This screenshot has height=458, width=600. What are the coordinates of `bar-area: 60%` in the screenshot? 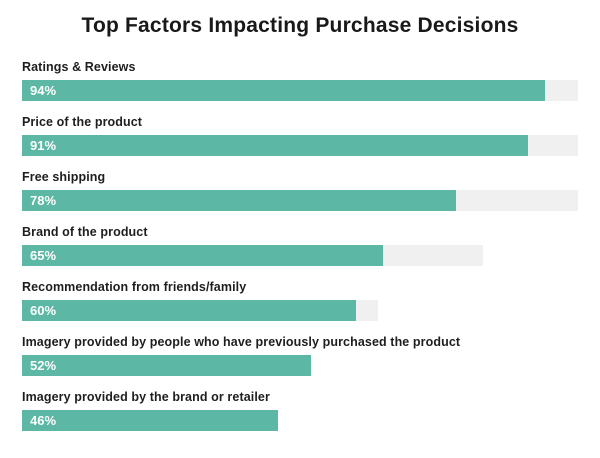 It's located at (300, 310).